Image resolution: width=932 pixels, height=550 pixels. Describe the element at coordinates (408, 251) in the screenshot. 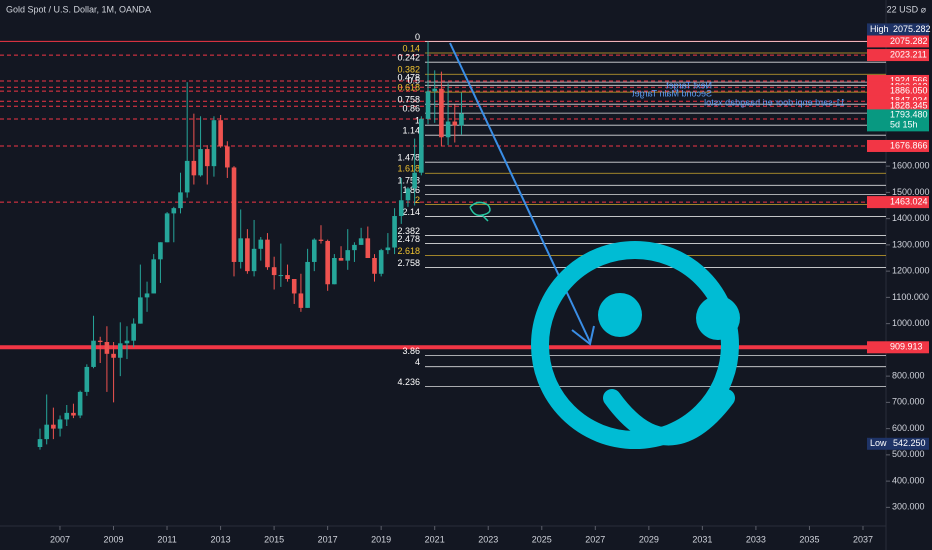

I see `fib-label: 2.618` at that location.